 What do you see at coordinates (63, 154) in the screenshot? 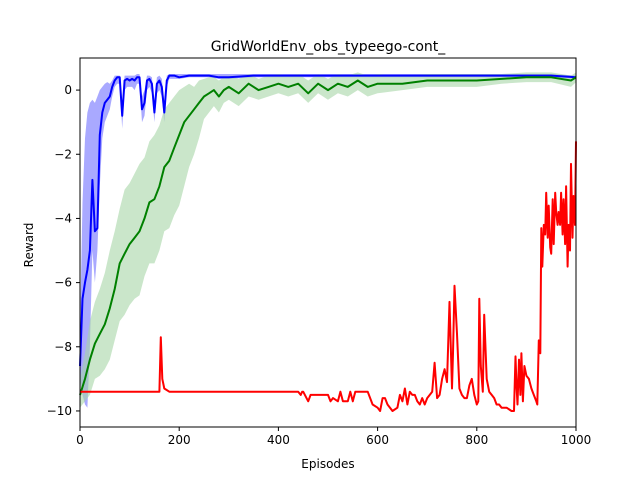
I see `y-tick-label: −2` at bounding box center [63, 154].